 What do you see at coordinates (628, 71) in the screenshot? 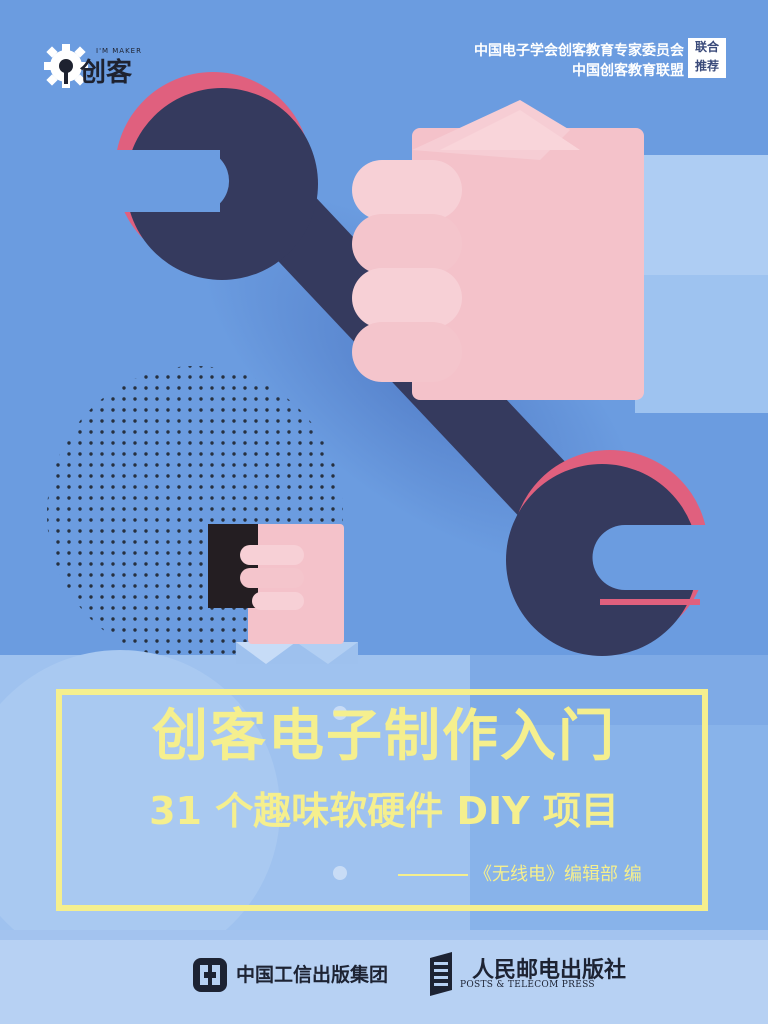
I see `endorsement-line-2: 中国创客教育联盟` at bounding box center [628, 71].